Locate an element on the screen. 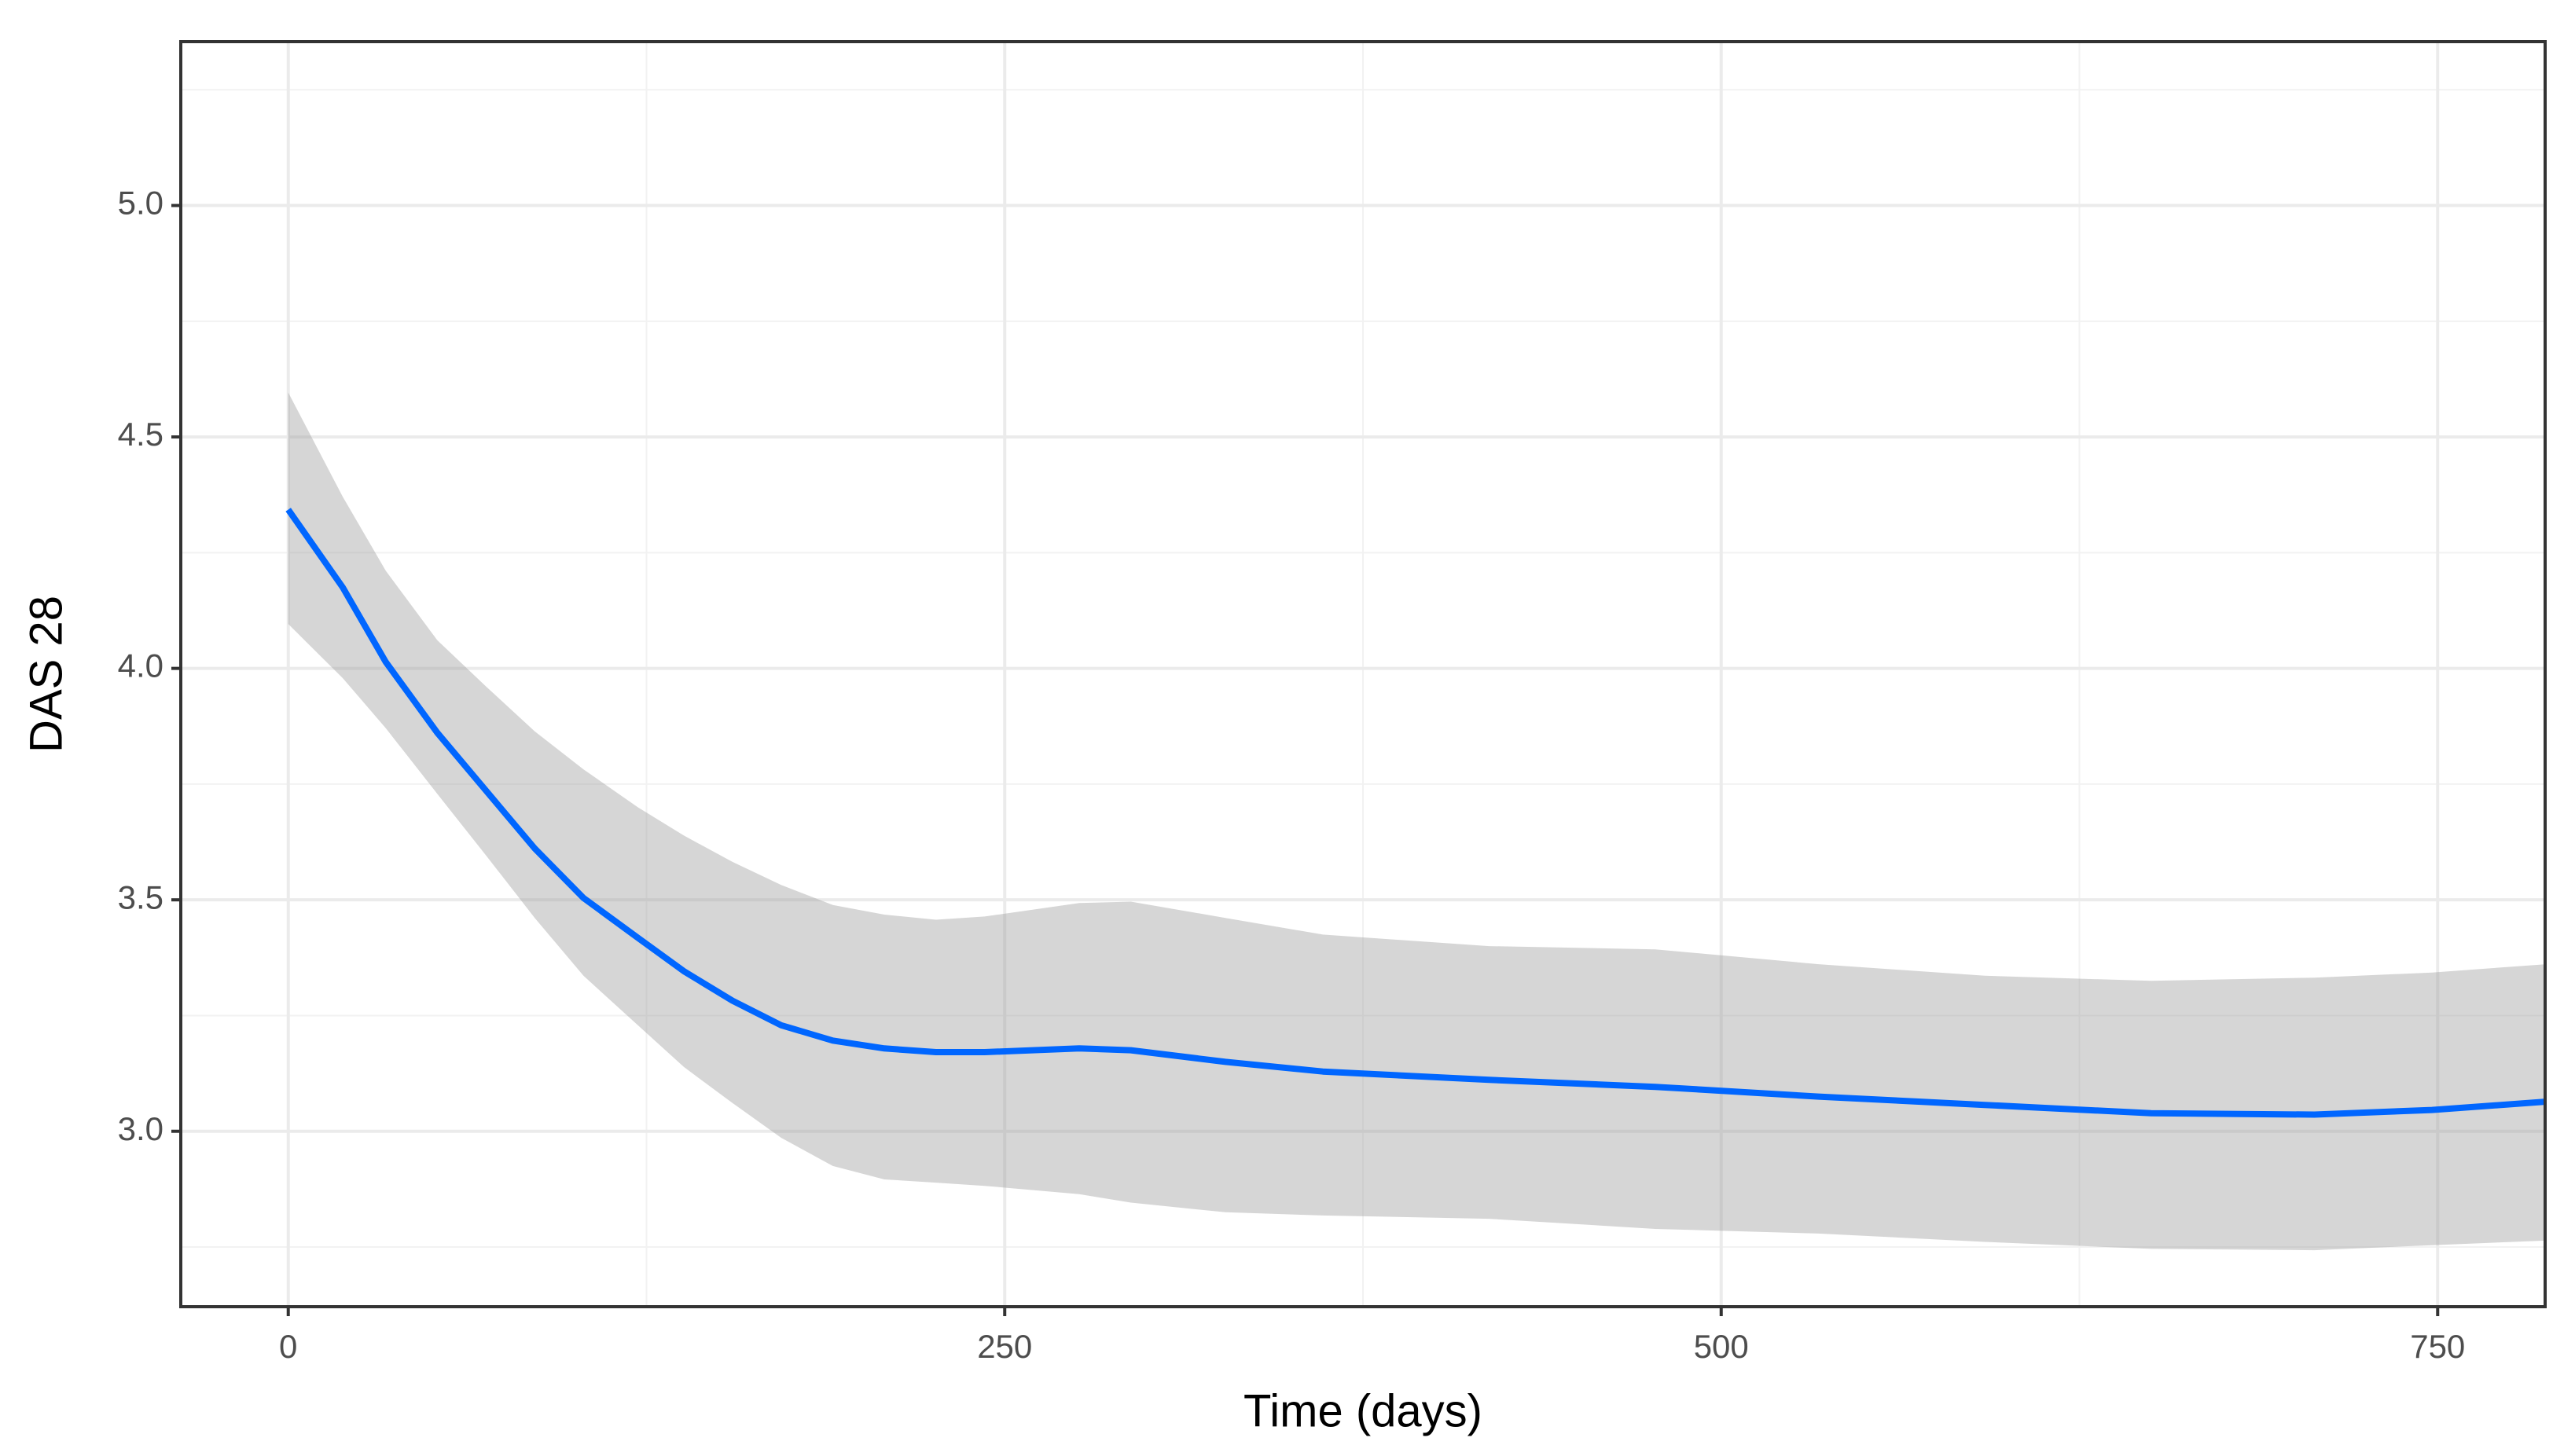 The height and width of the screenshot is (1456, 2575). y-tick-label: 4.5 is located at coordinates (140, 434).